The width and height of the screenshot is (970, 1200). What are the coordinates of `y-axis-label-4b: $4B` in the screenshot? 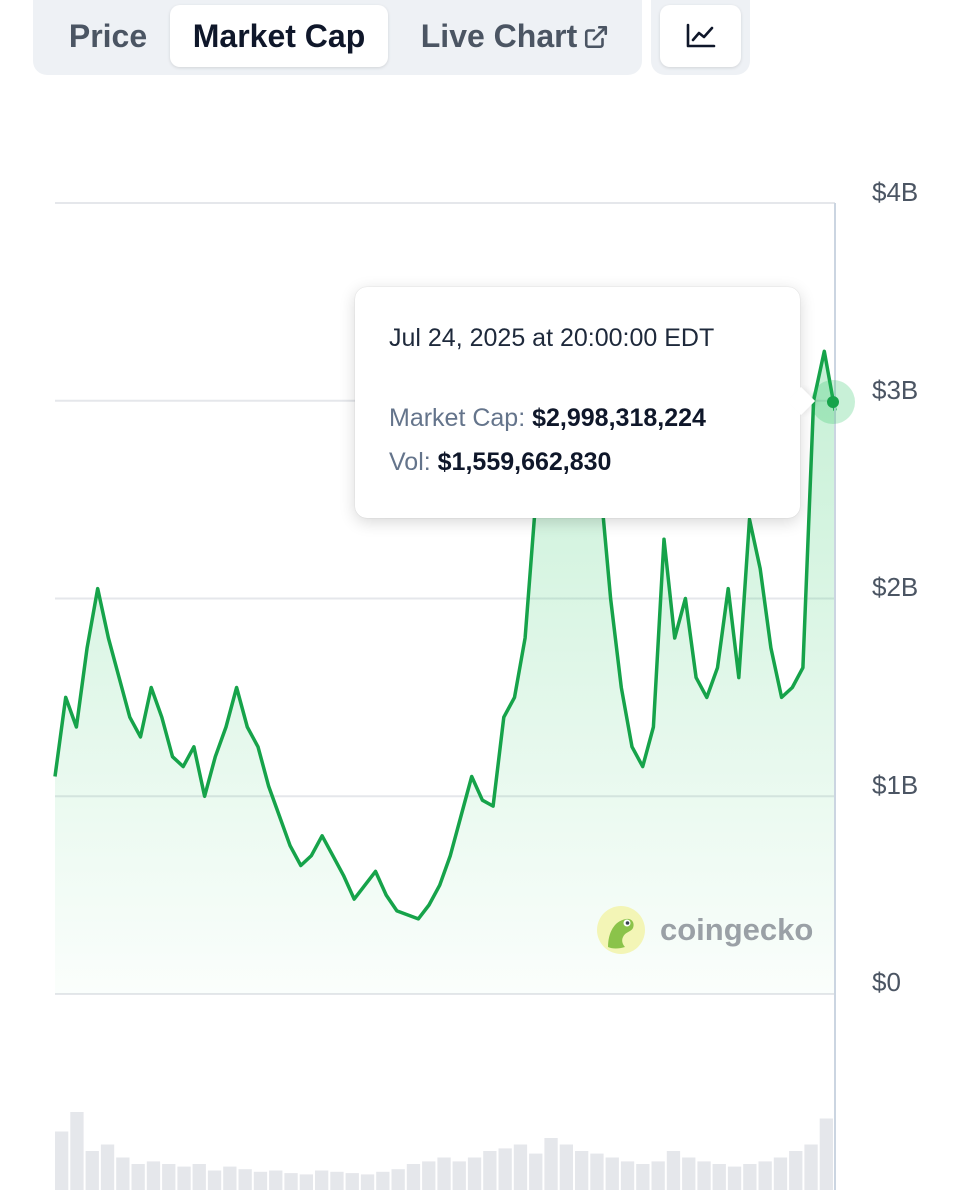 It's located at (895, 192).